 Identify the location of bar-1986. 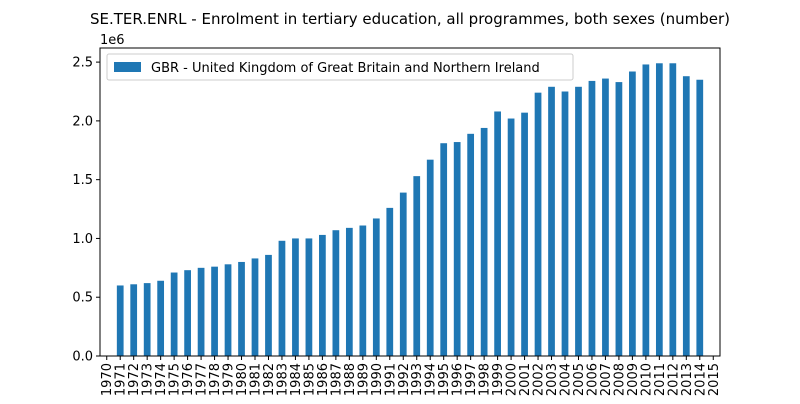
(322, 295).